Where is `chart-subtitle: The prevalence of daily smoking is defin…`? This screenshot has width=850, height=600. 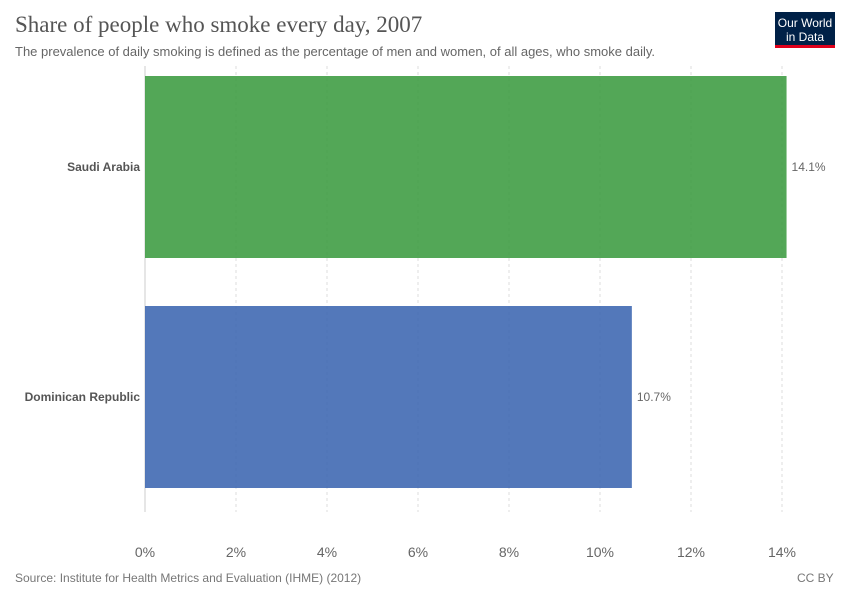 chart-subtitle: The prevalence of daily smoking is defin… is located at coordinates (335, 51).